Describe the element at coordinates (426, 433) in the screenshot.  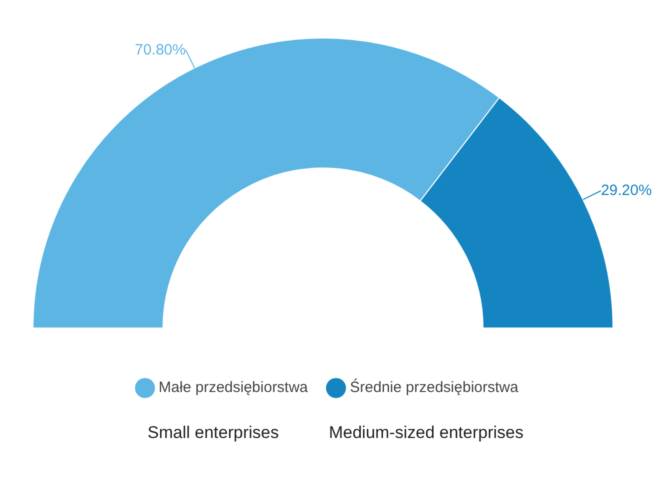
I see `text: Medium-sized enterprises` at that location.